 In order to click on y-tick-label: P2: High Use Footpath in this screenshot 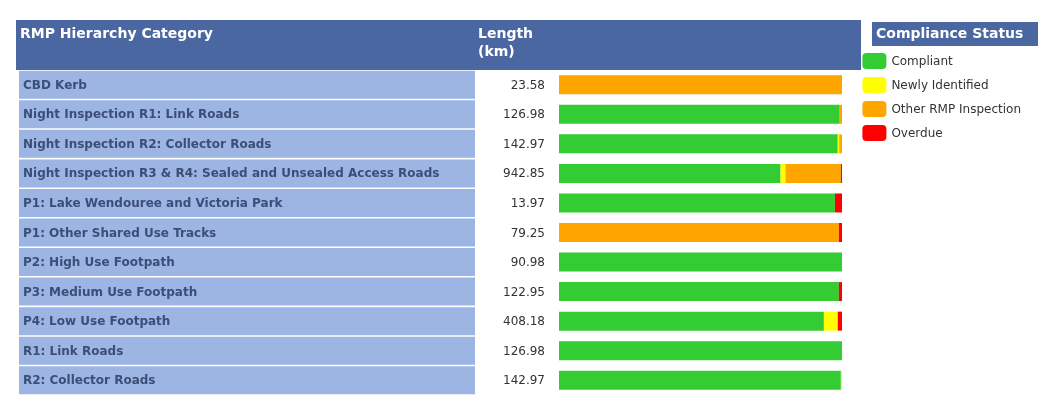, I will do `click(99, 262)`.